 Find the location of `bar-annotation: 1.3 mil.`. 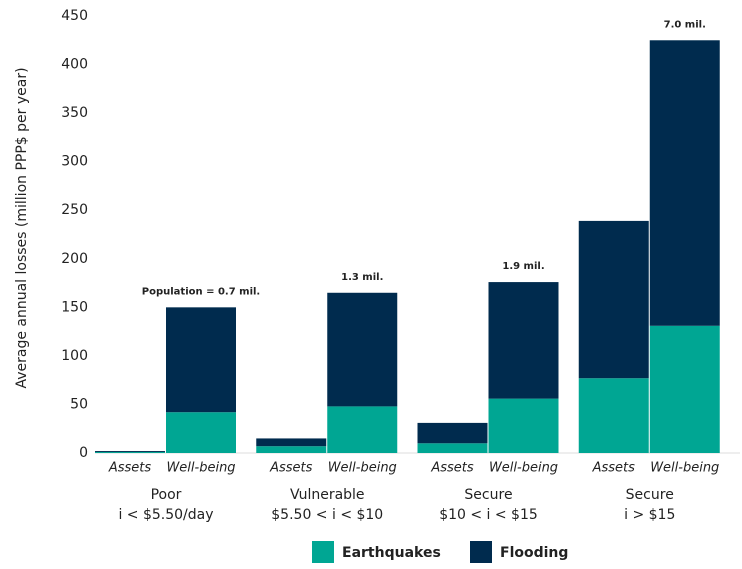

bar-annotation: 1.3 mil. is located at coordinates (362, 277).